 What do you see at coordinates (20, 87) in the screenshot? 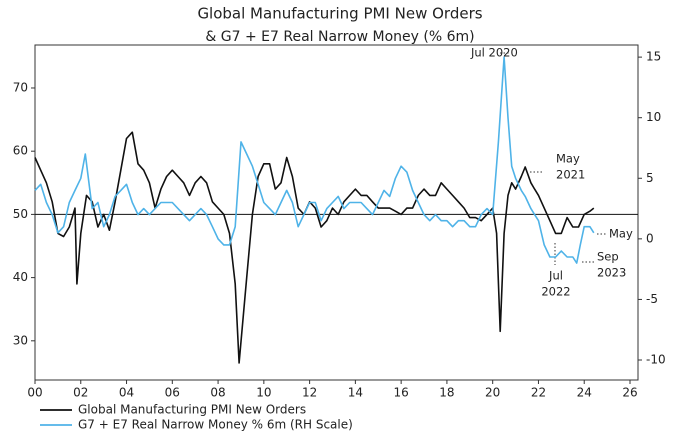
I see `y-tick-label: 70` at bounding box center [20, 87].